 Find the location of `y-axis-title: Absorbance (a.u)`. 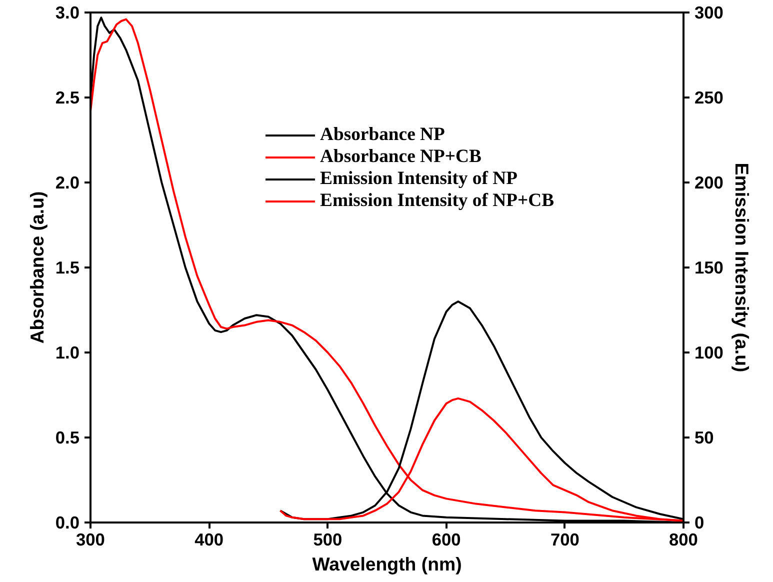

y-axis-title: Absorbance (a.u) is located at coordinates (37, 267).